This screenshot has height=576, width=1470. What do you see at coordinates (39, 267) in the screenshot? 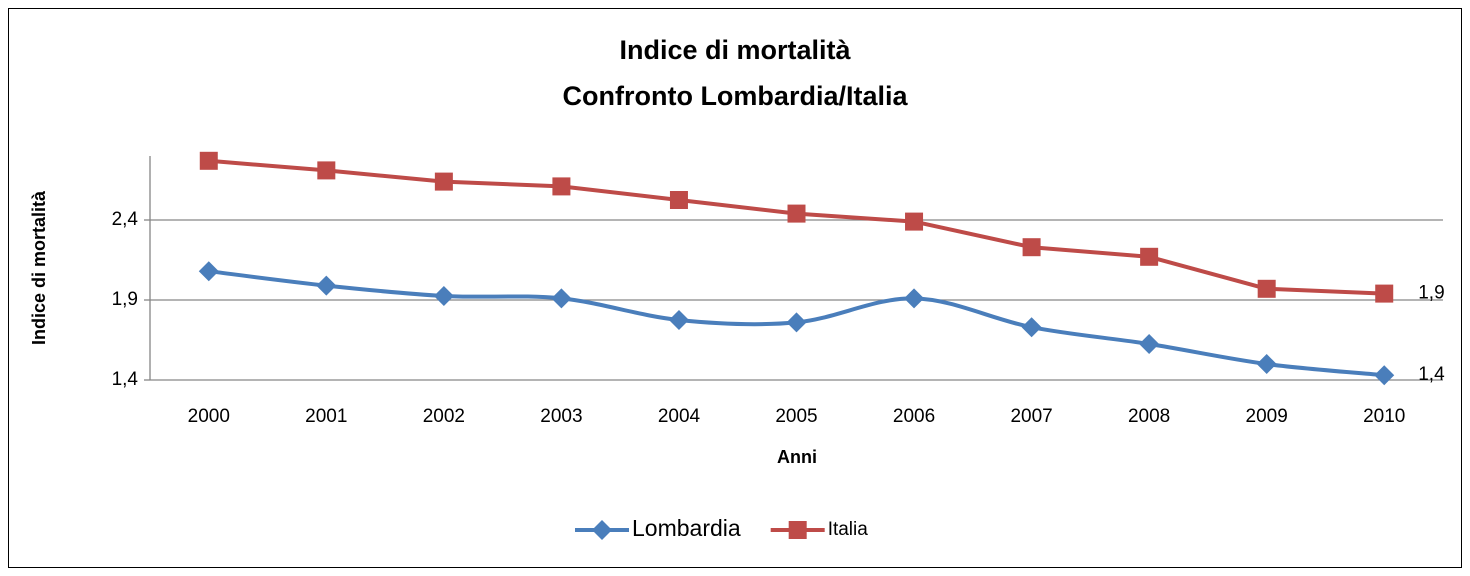
I see `y-axis-label: Indice di mortalità` at bounding box center [39, 267].